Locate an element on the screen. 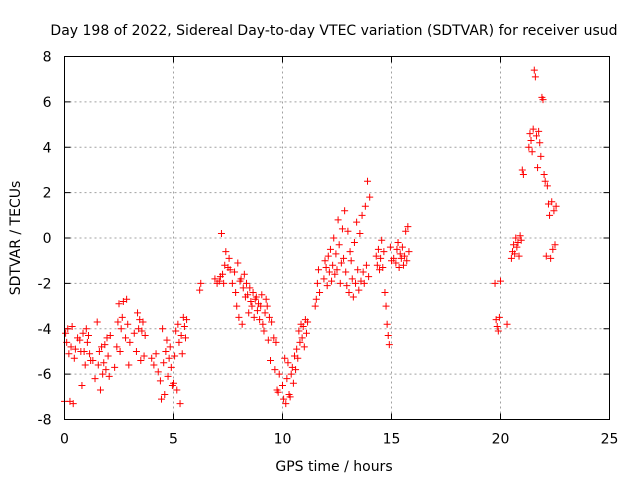 The image size is (640, 480). y-axis-label: SDTVAR / TECUs is located at coordinates (16, 238).